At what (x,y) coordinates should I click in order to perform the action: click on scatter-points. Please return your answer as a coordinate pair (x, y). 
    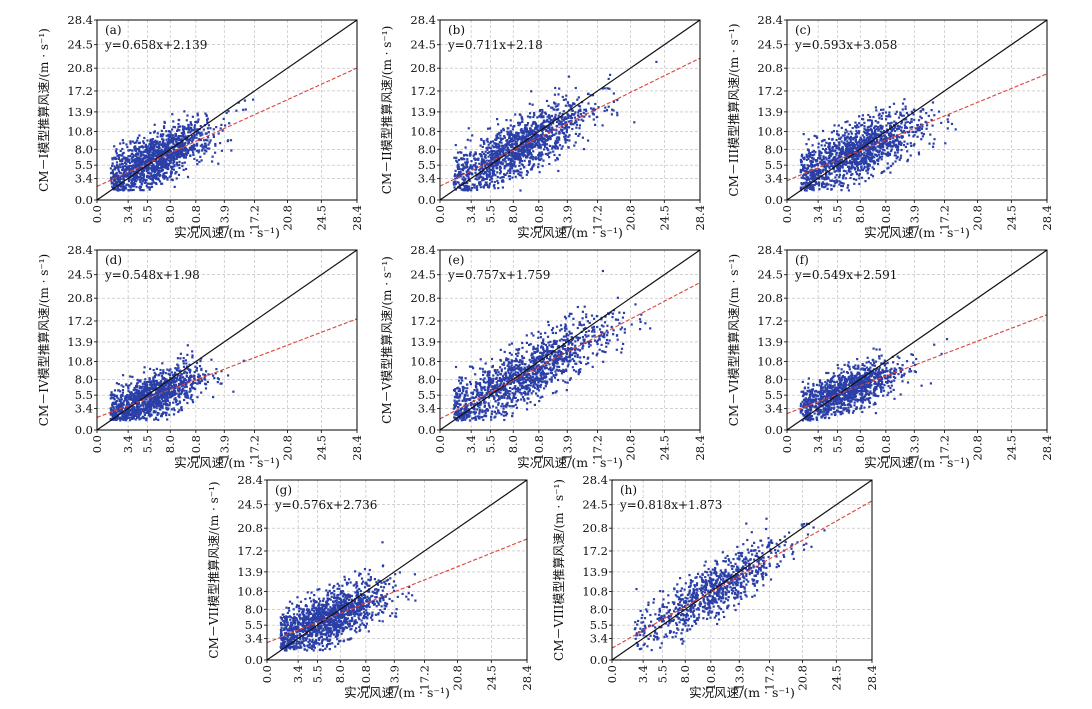
    Looking at the image, I should click on (177, 383).